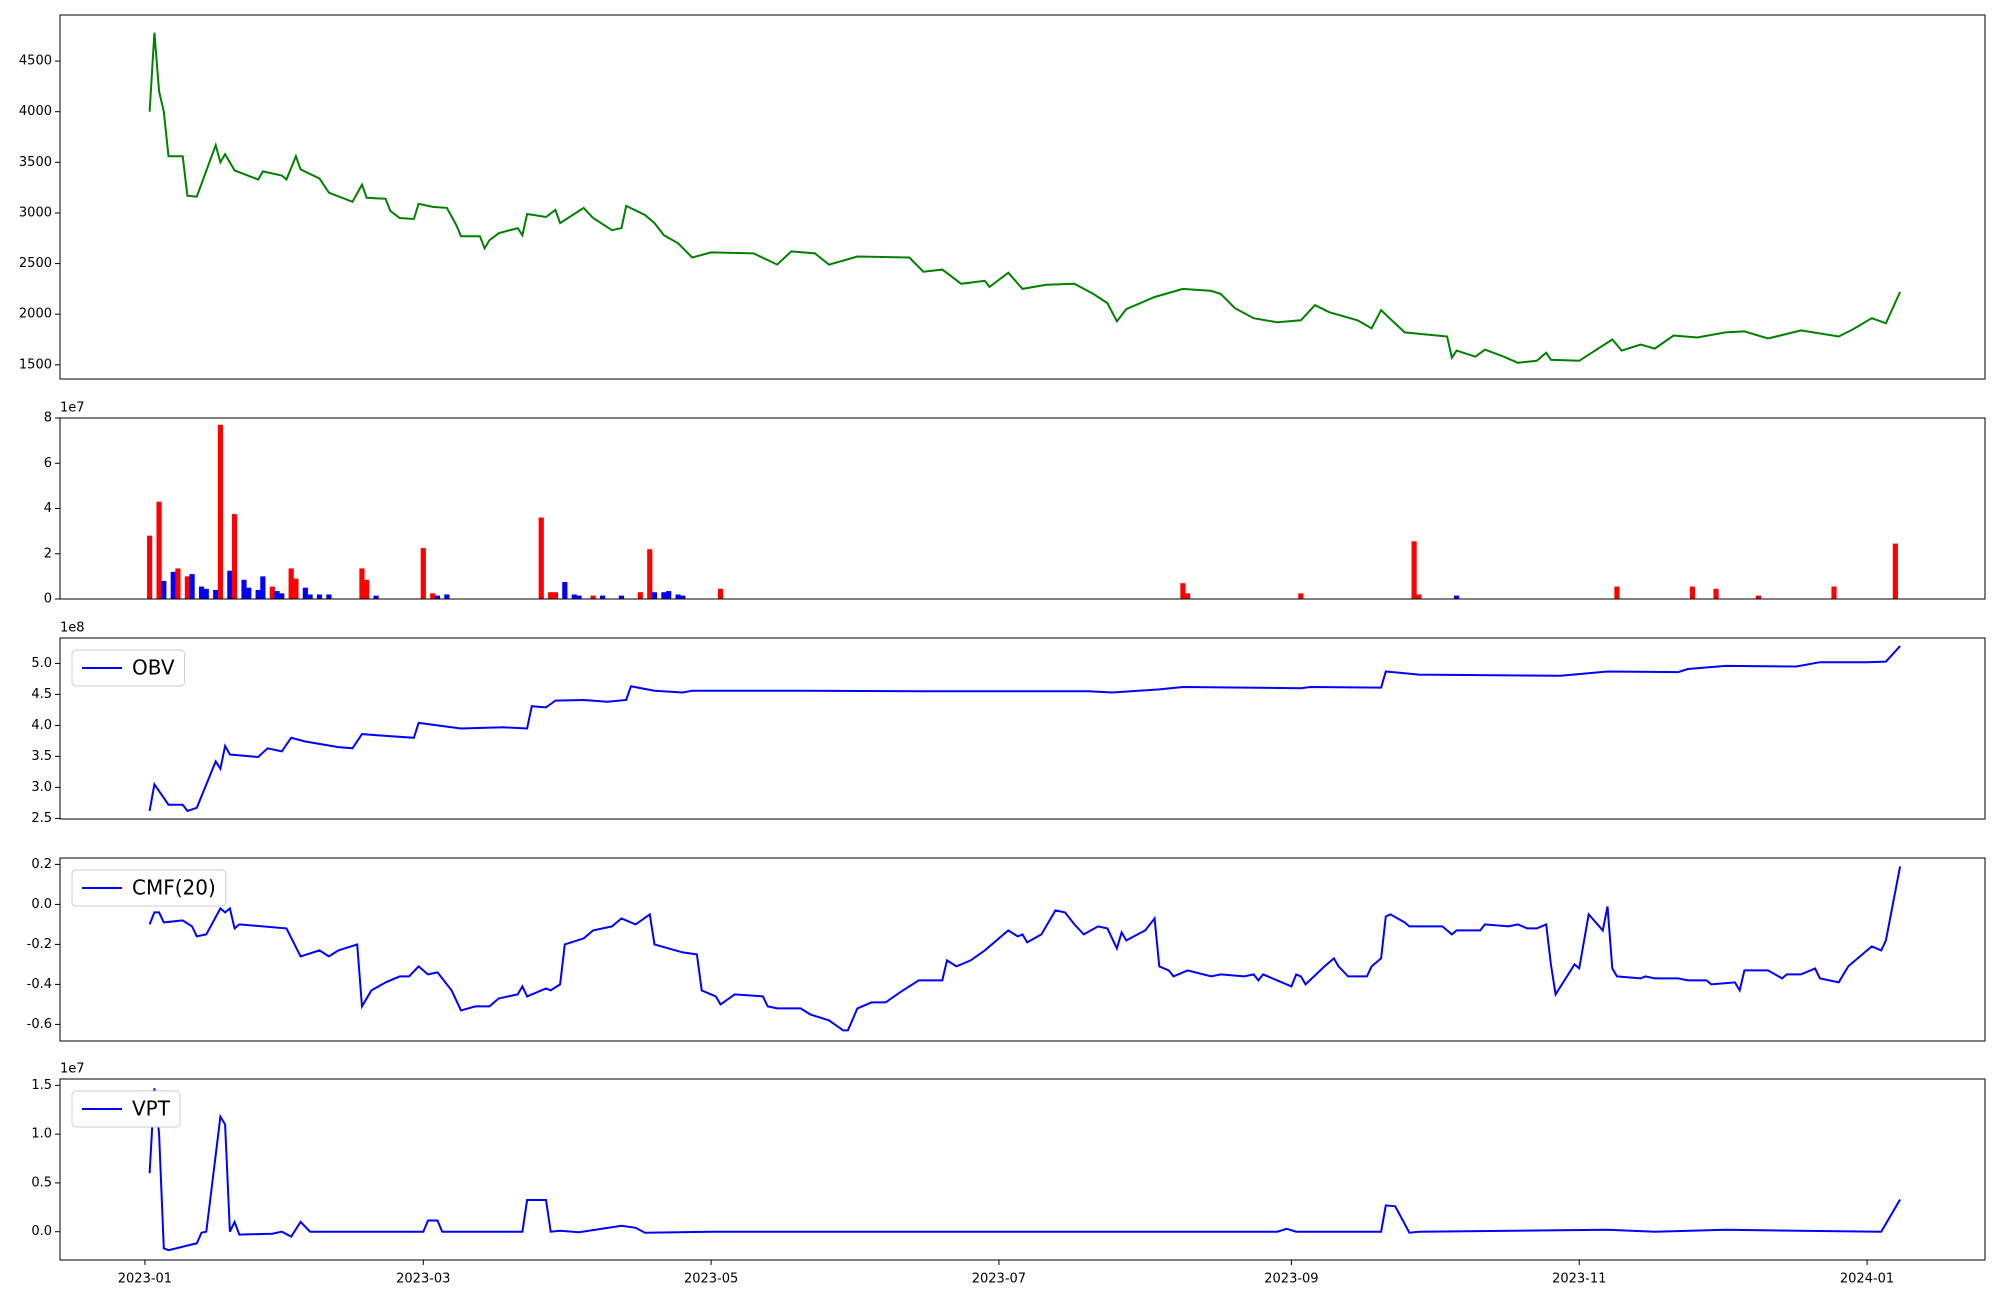 This screenshot has width=2000, height=1300. Describe the element at coordinates (35, 111) in the screenshot. I see `y-tick-label: 4000` at that location.